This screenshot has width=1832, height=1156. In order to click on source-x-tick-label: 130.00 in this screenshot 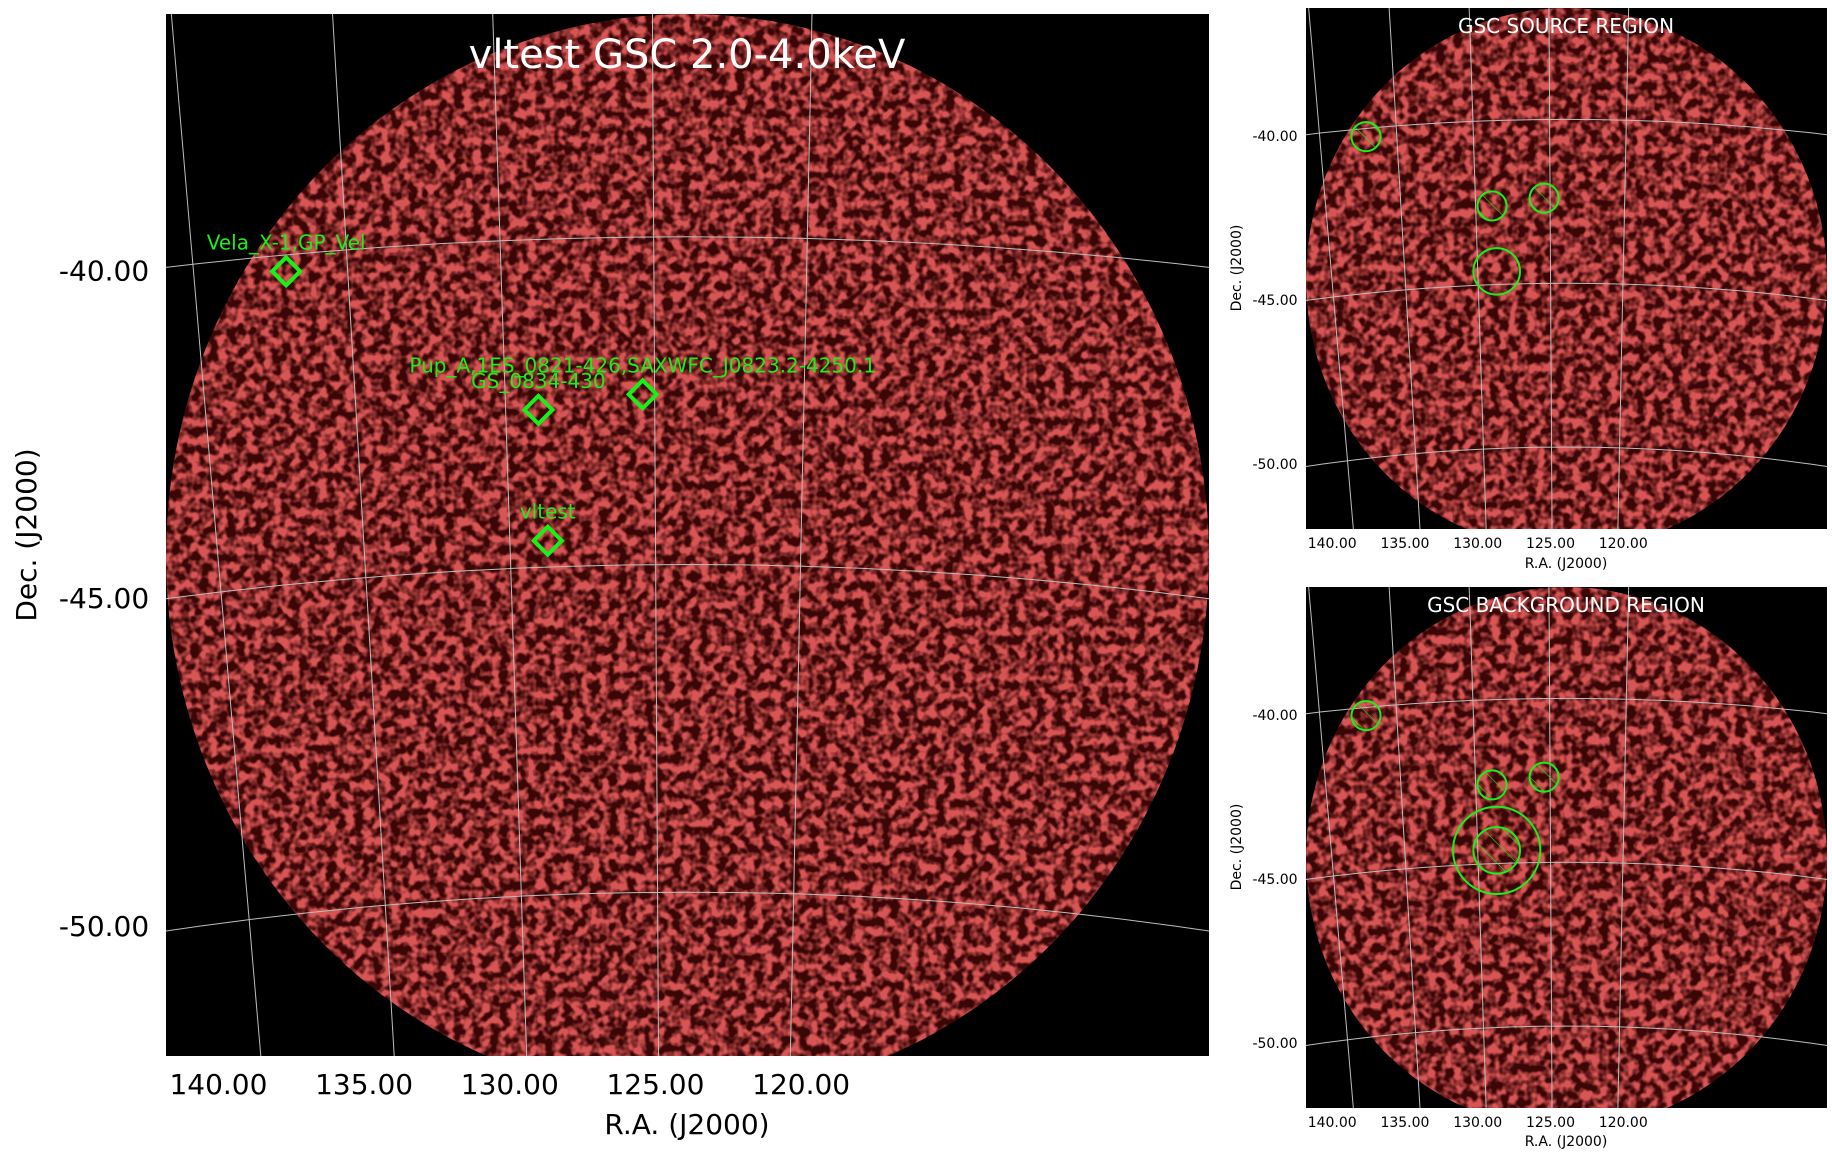, I will do `click(1477, 544)`.